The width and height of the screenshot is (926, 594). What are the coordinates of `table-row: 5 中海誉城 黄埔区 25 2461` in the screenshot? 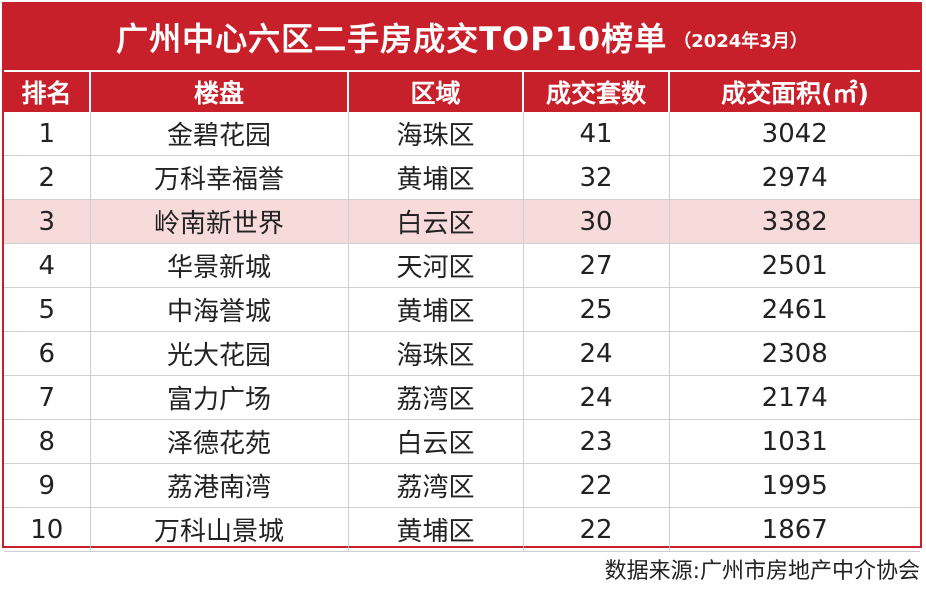 It's located at (462, 309).